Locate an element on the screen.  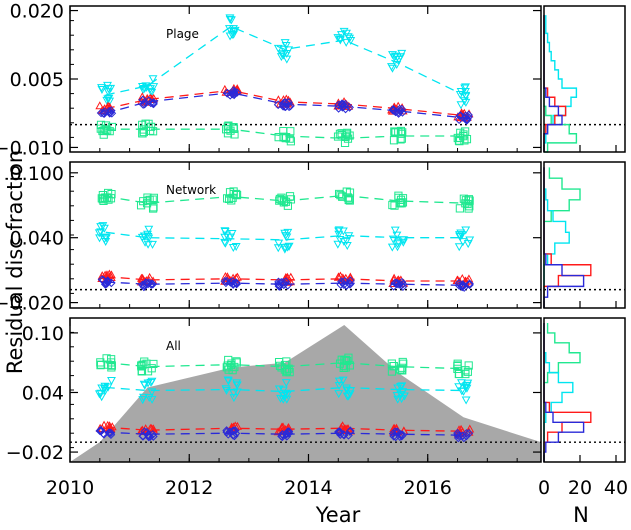
panel-label: Plage is located at coordinates (182, 34).